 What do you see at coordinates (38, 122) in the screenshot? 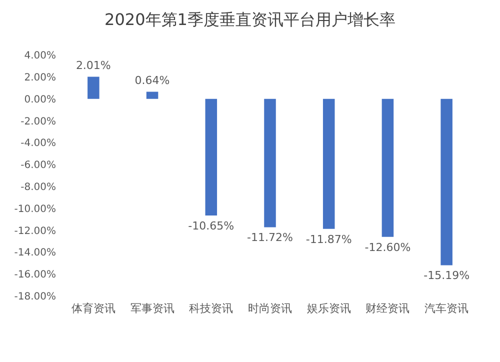
I see `y-tick-label: -2.00%` at bounding box center [38, 122].